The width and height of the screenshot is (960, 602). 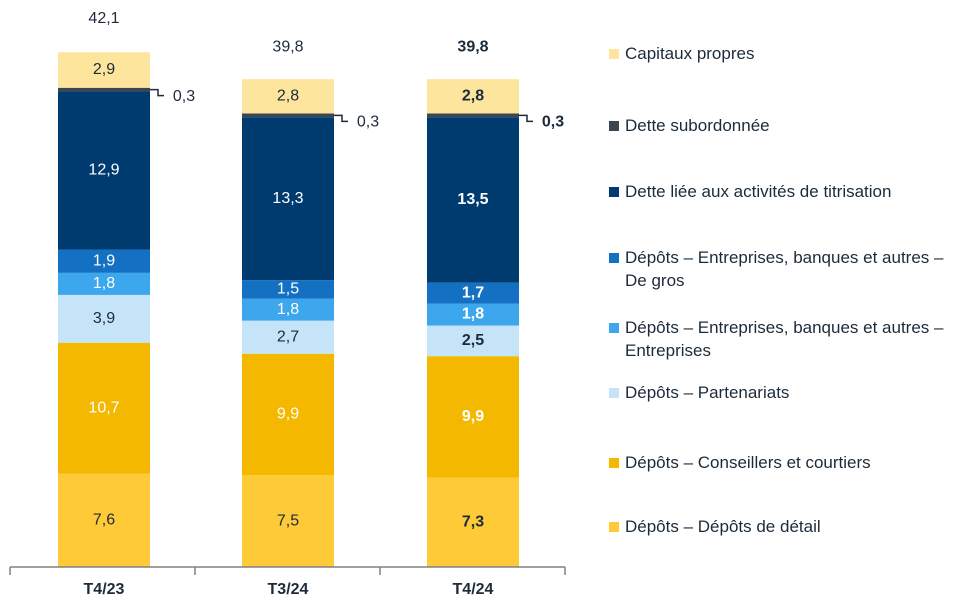 I want to click on legend-item: Capitaux propres, so click(x=784, y=53).